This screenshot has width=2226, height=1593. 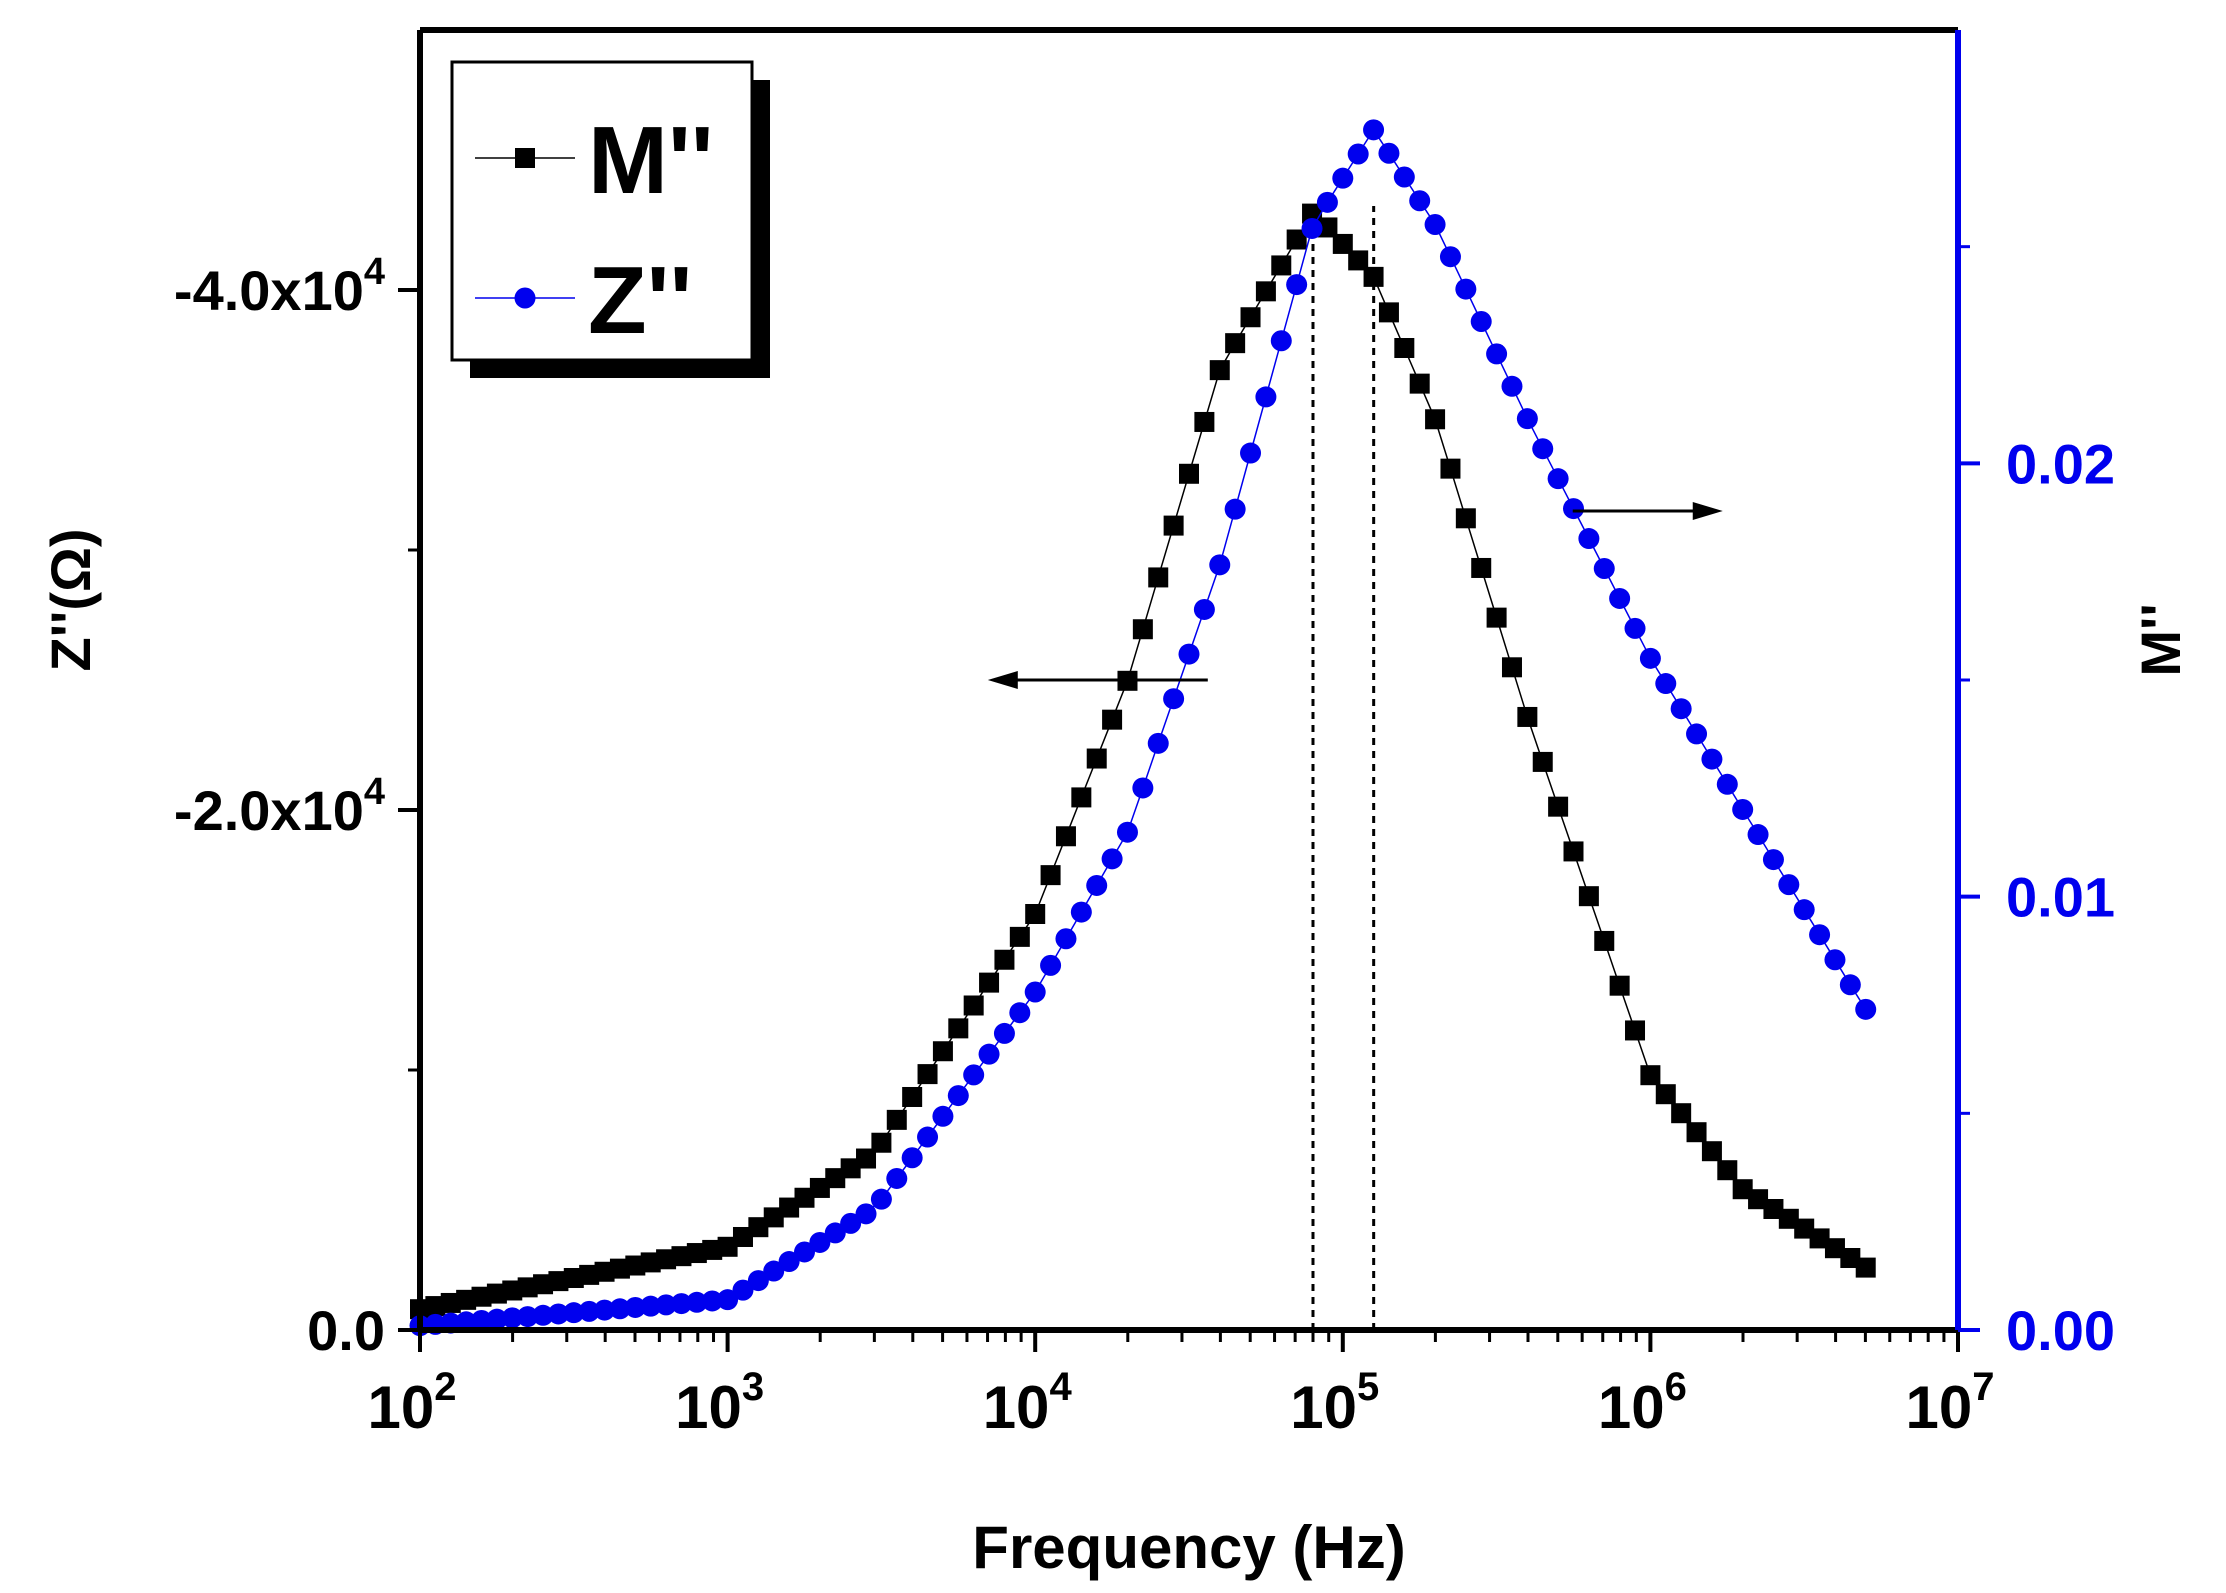 I want to click on annotation-arrow-left, so click(x=1097, y=680).